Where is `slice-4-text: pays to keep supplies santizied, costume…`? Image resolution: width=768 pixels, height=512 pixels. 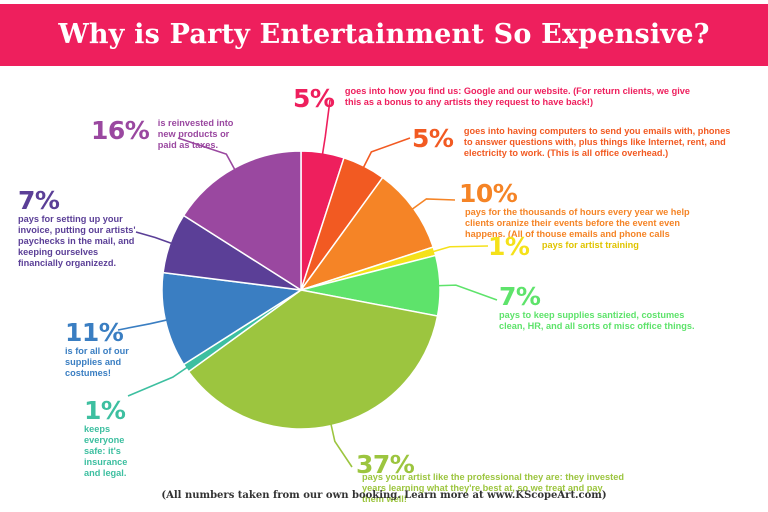 slice-4-text: pays to keep supplies santizied, costume… is located at coordinates (597, 320).